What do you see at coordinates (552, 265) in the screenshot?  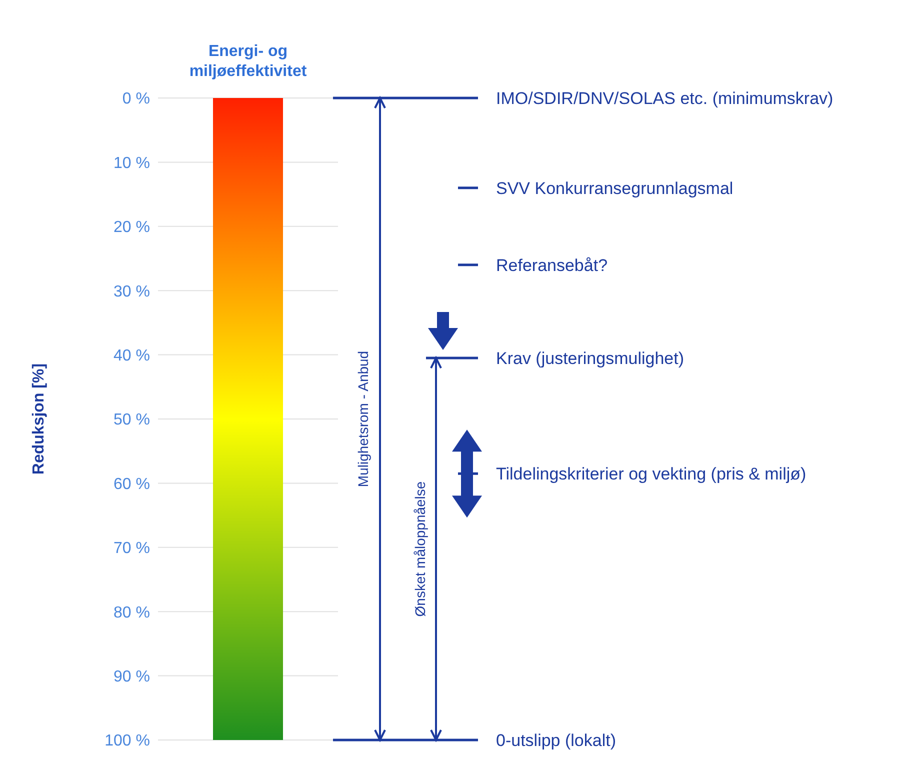 I see `ref-line-label: Referansebåt?` at bounding box center [552, 265].